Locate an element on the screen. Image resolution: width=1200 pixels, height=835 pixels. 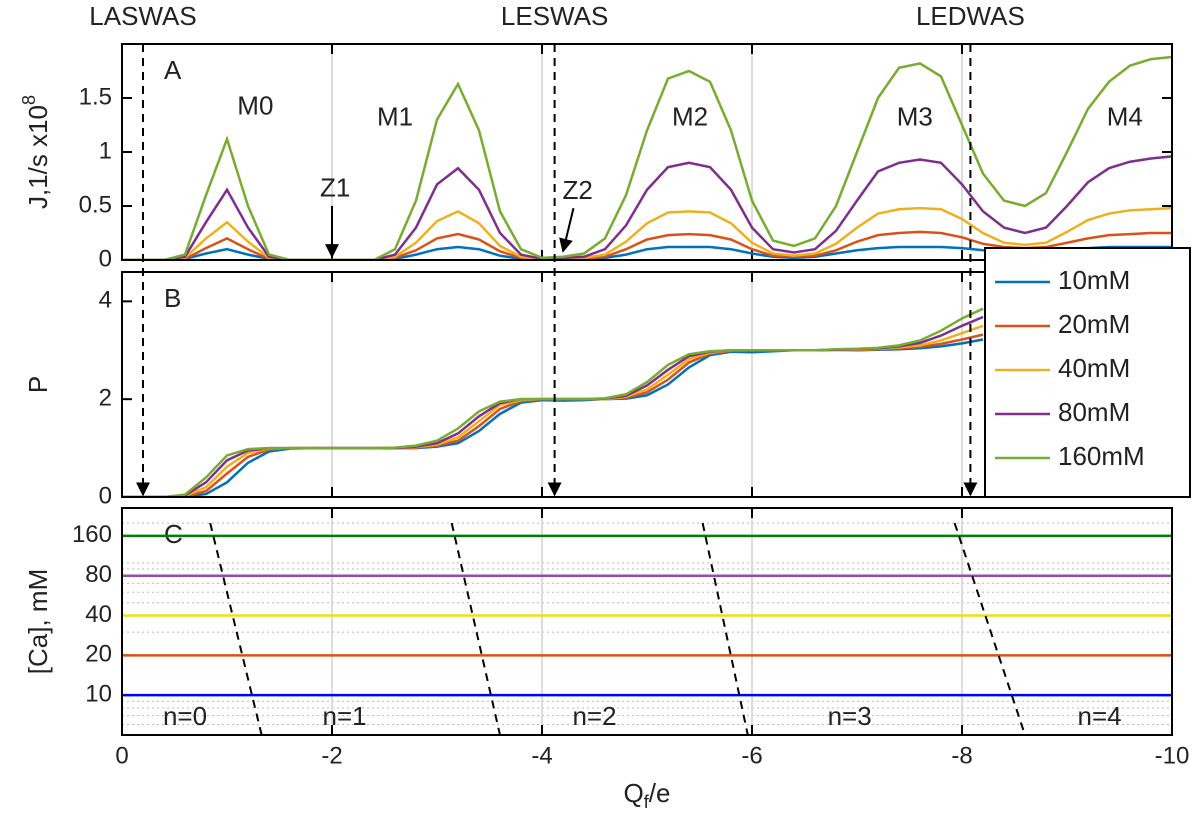
panel-label: C is located at coordinates (173, 534).